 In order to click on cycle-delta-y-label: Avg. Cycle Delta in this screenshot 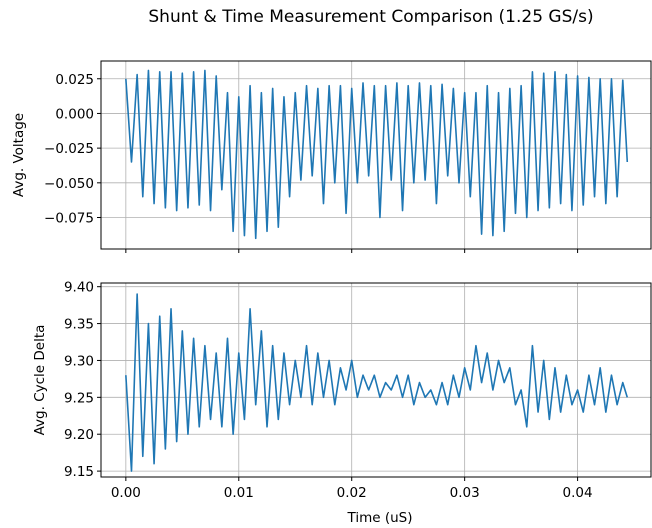, I will do `click(40, 380)`.